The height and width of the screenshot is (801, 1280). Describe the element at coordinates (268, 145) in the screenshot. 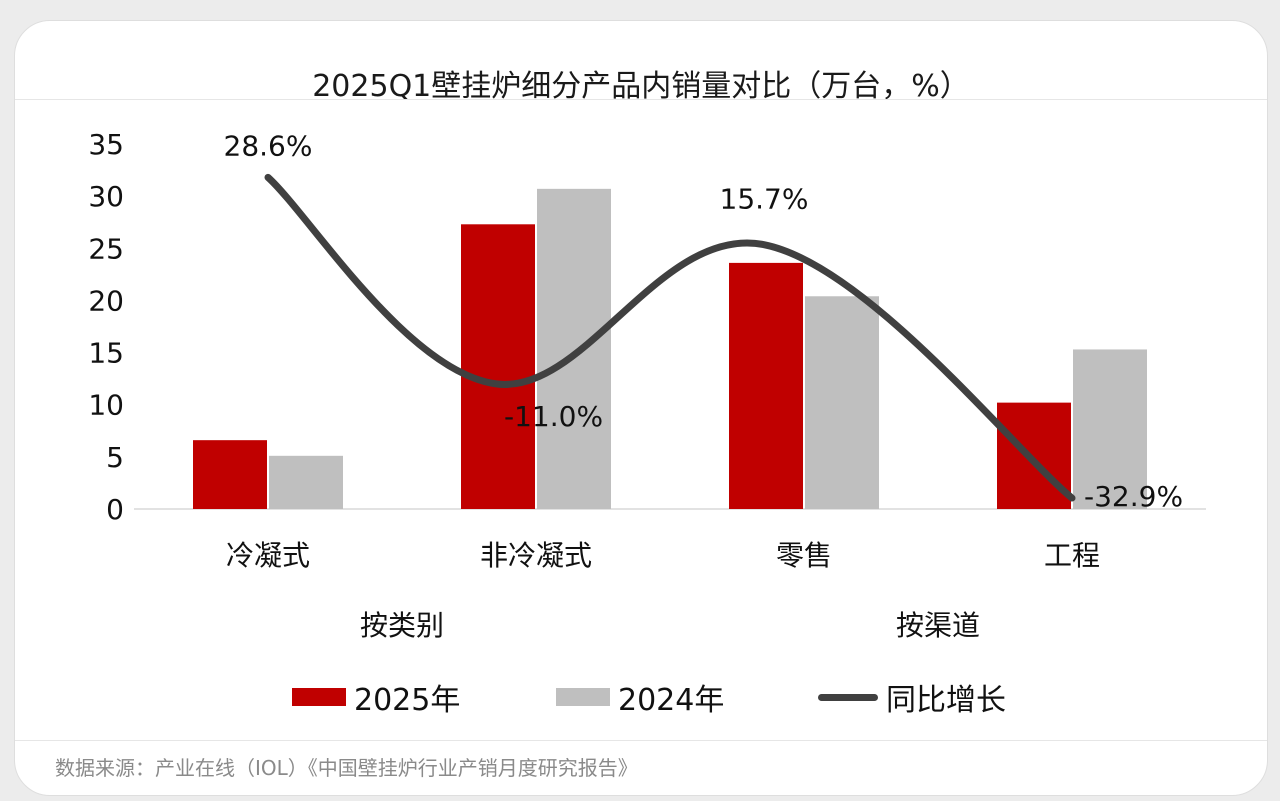

I see `growth-data-label: 28.6%` at that location.